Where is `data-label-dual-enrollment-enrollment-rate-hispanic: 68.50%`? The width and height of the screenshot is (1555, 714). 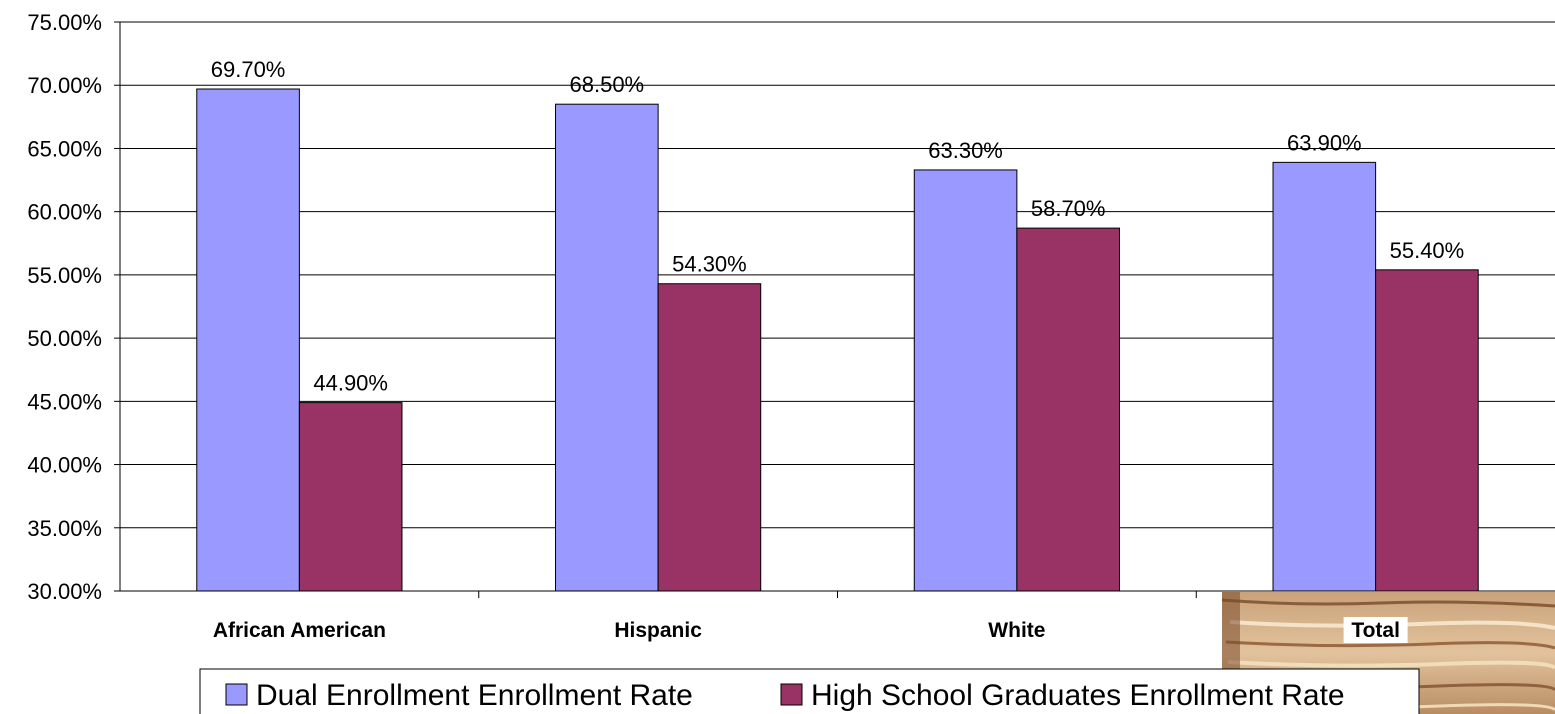
data-label-dual-enrollment-enrollment-rate-hispanic: 68.50% is located at coordinates (607, 84).